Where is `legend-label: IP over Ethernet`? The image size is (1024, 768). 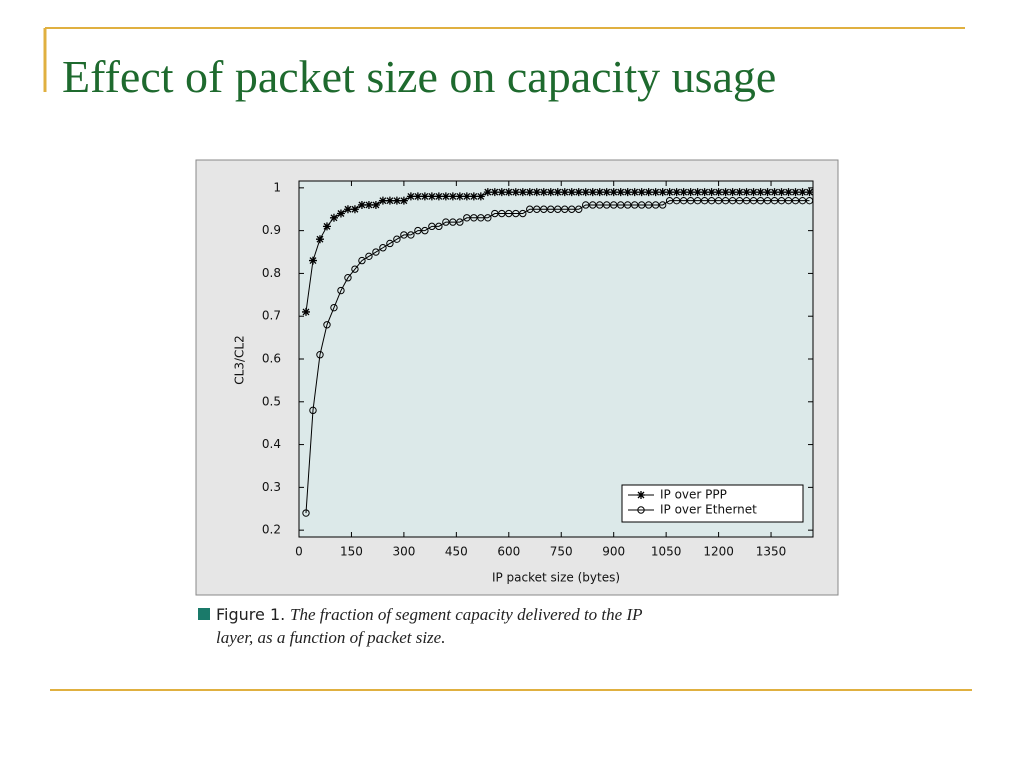 legend-label: IP over Ethernet is located at coordinates (708, 510).